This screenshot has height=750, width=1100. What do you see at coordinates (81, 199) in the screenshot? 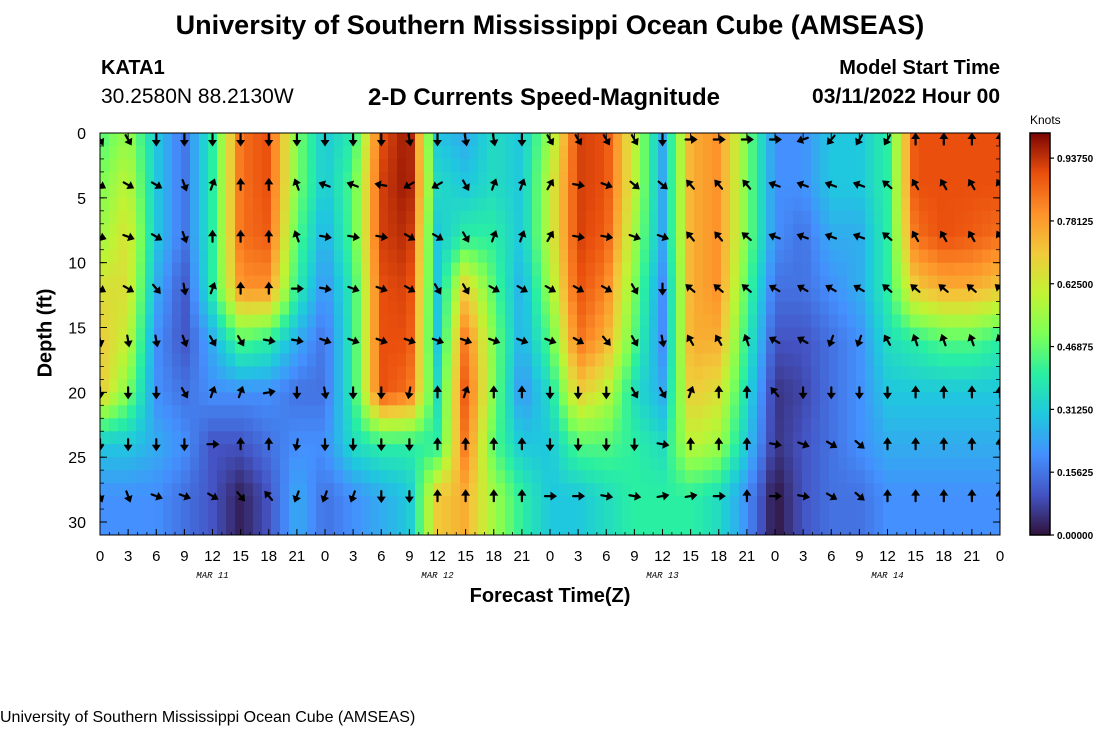
I see `y-tick-label: 5` at bounding box center [81, 199].